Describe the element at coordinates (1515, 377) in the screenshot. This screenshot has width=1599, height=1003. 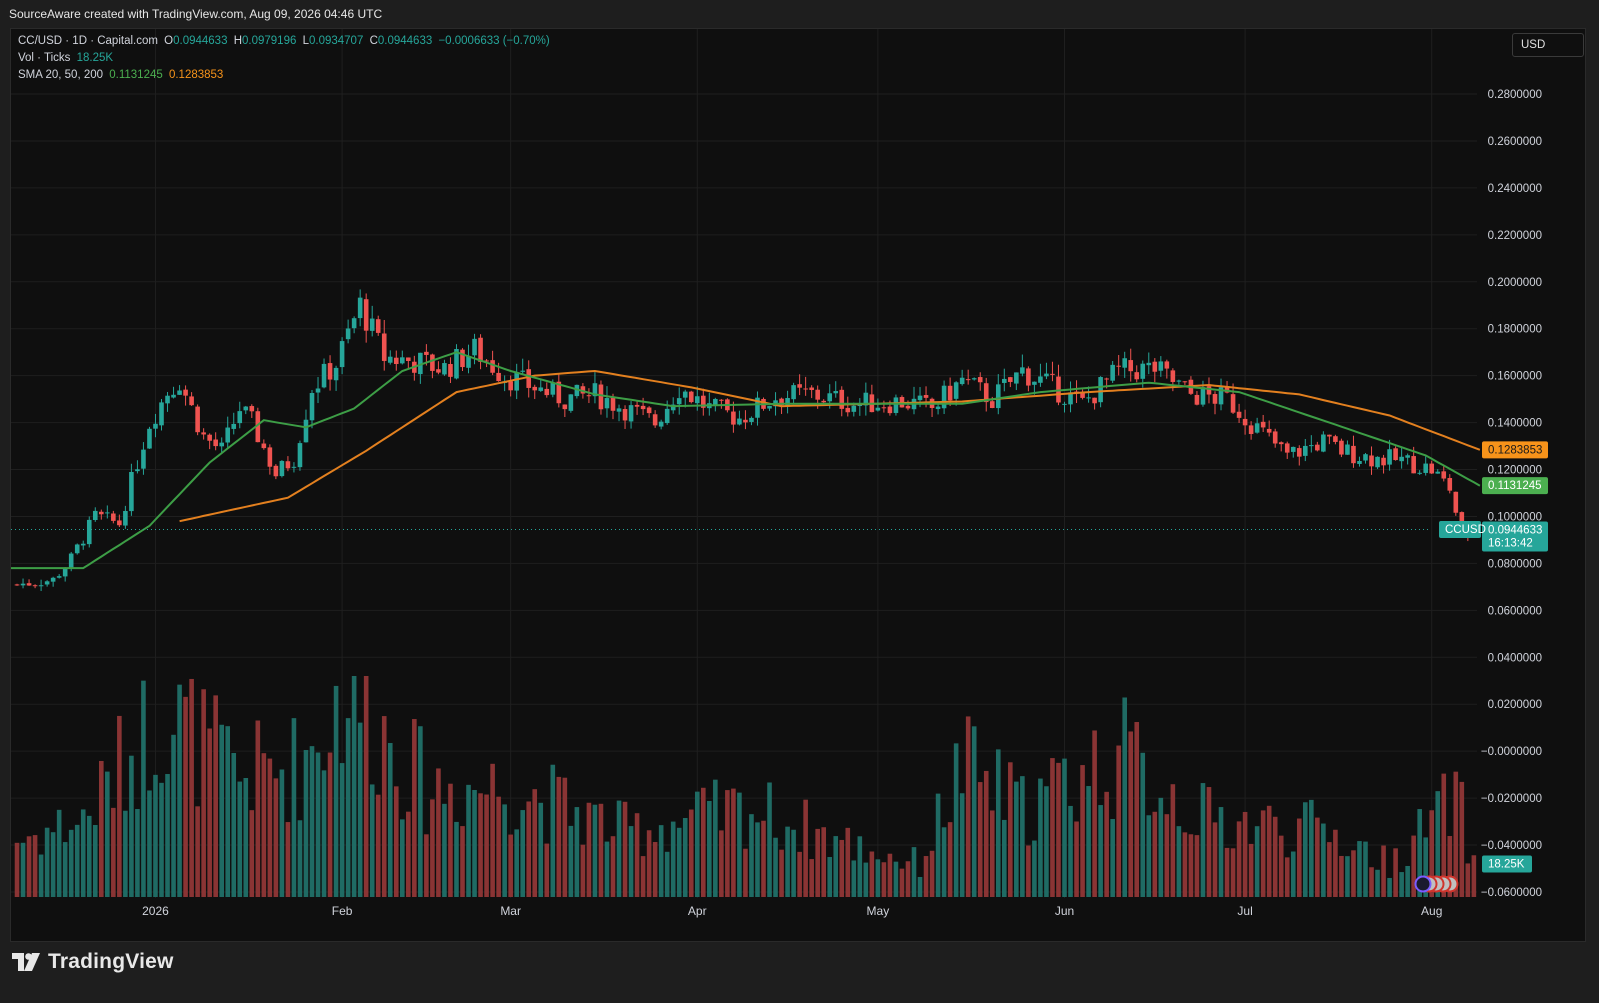
I see `y-tick-label: 0.1600000` at that location.